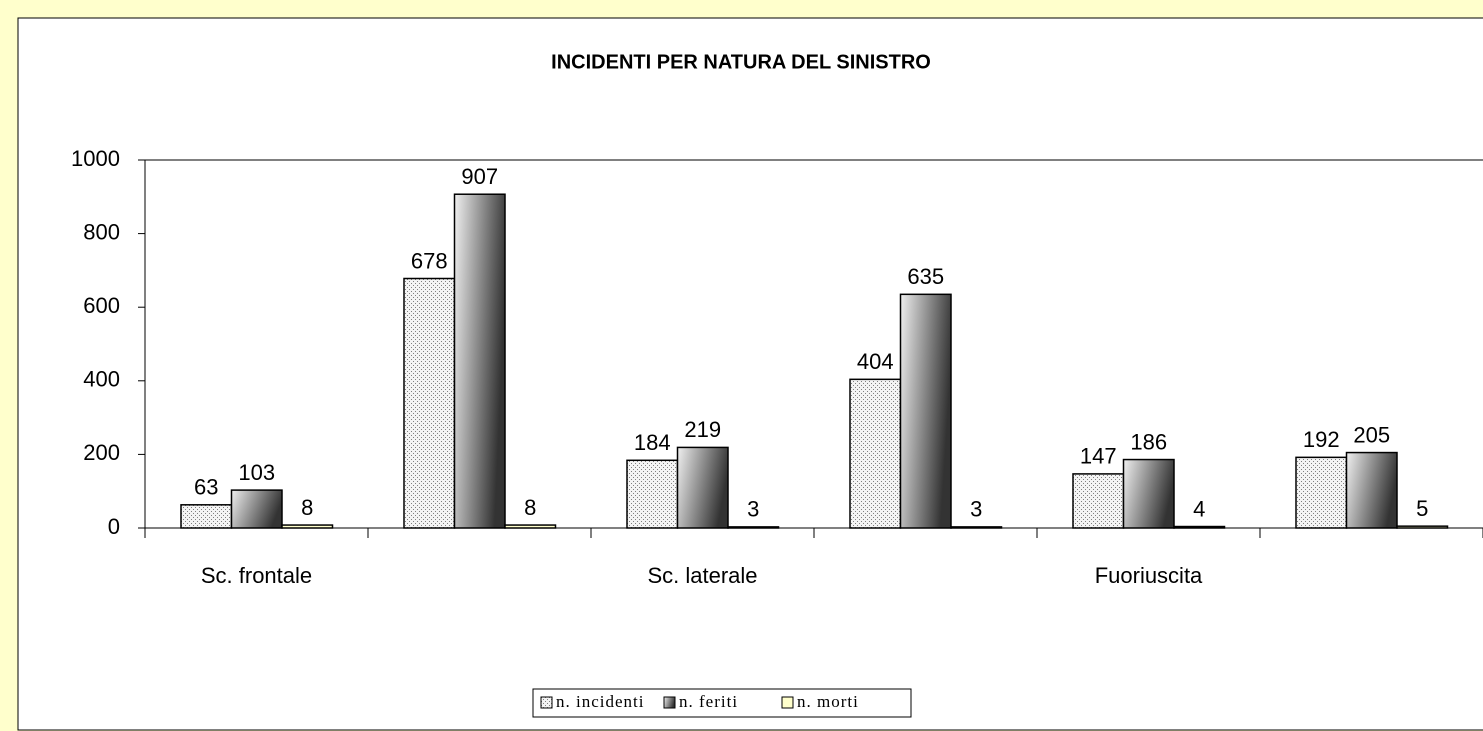  I want to click on data-label: 205, so click(1371, 434).